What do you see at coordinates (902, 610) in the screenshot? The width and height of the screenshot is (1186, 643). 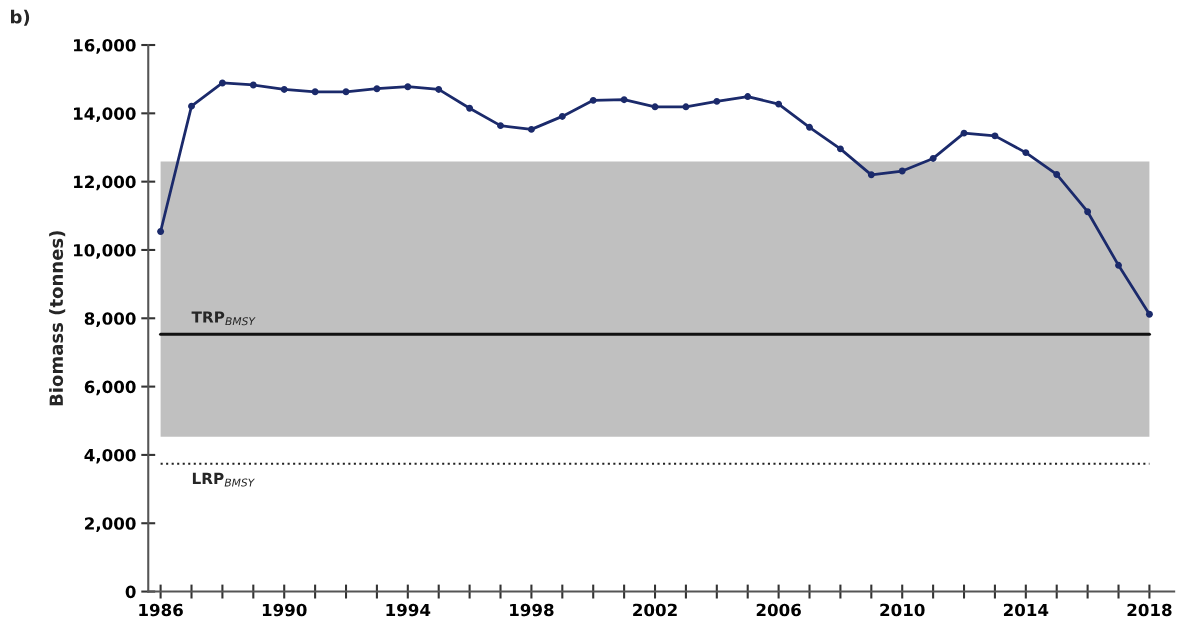 I see `x-tick-label: 2010` at bounding box center [902, 610].